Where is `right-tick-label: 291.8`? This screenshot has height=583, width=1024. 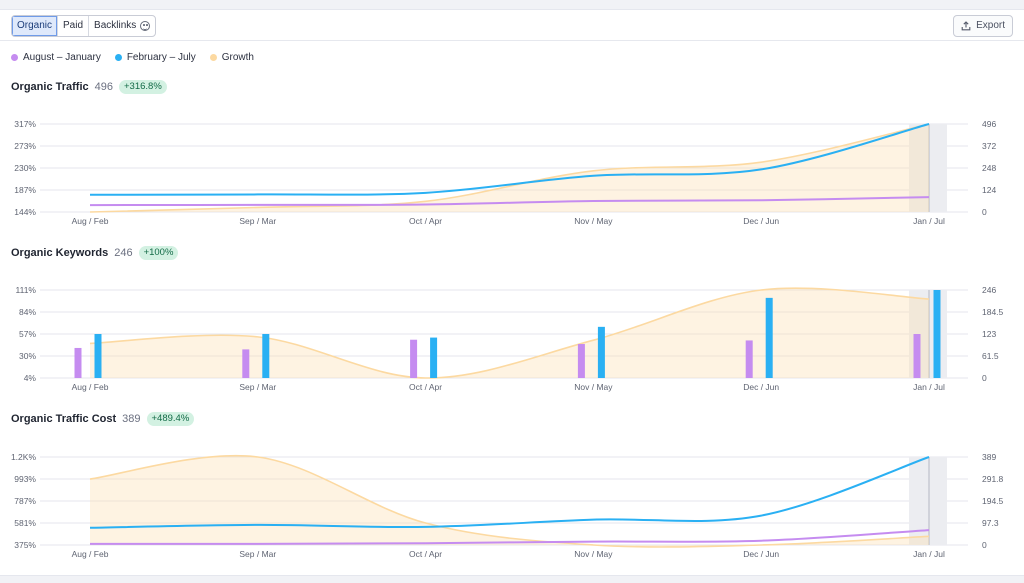 right-tick-label: 291.8 is located at coordinates (993, 479).